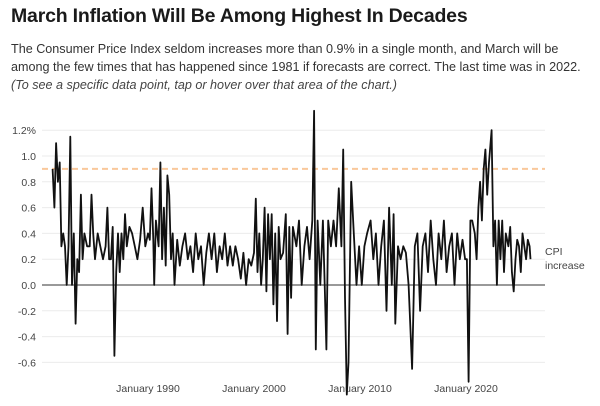  I want to click on y-tick-label: -0.6, so click(27, 363).